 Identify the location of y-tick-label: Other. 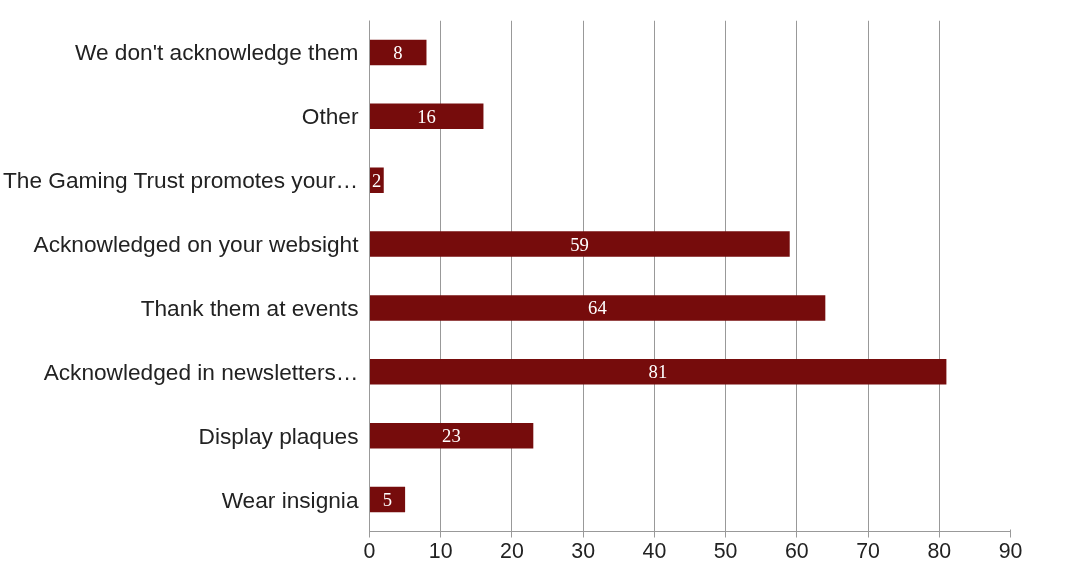
(330, 116).